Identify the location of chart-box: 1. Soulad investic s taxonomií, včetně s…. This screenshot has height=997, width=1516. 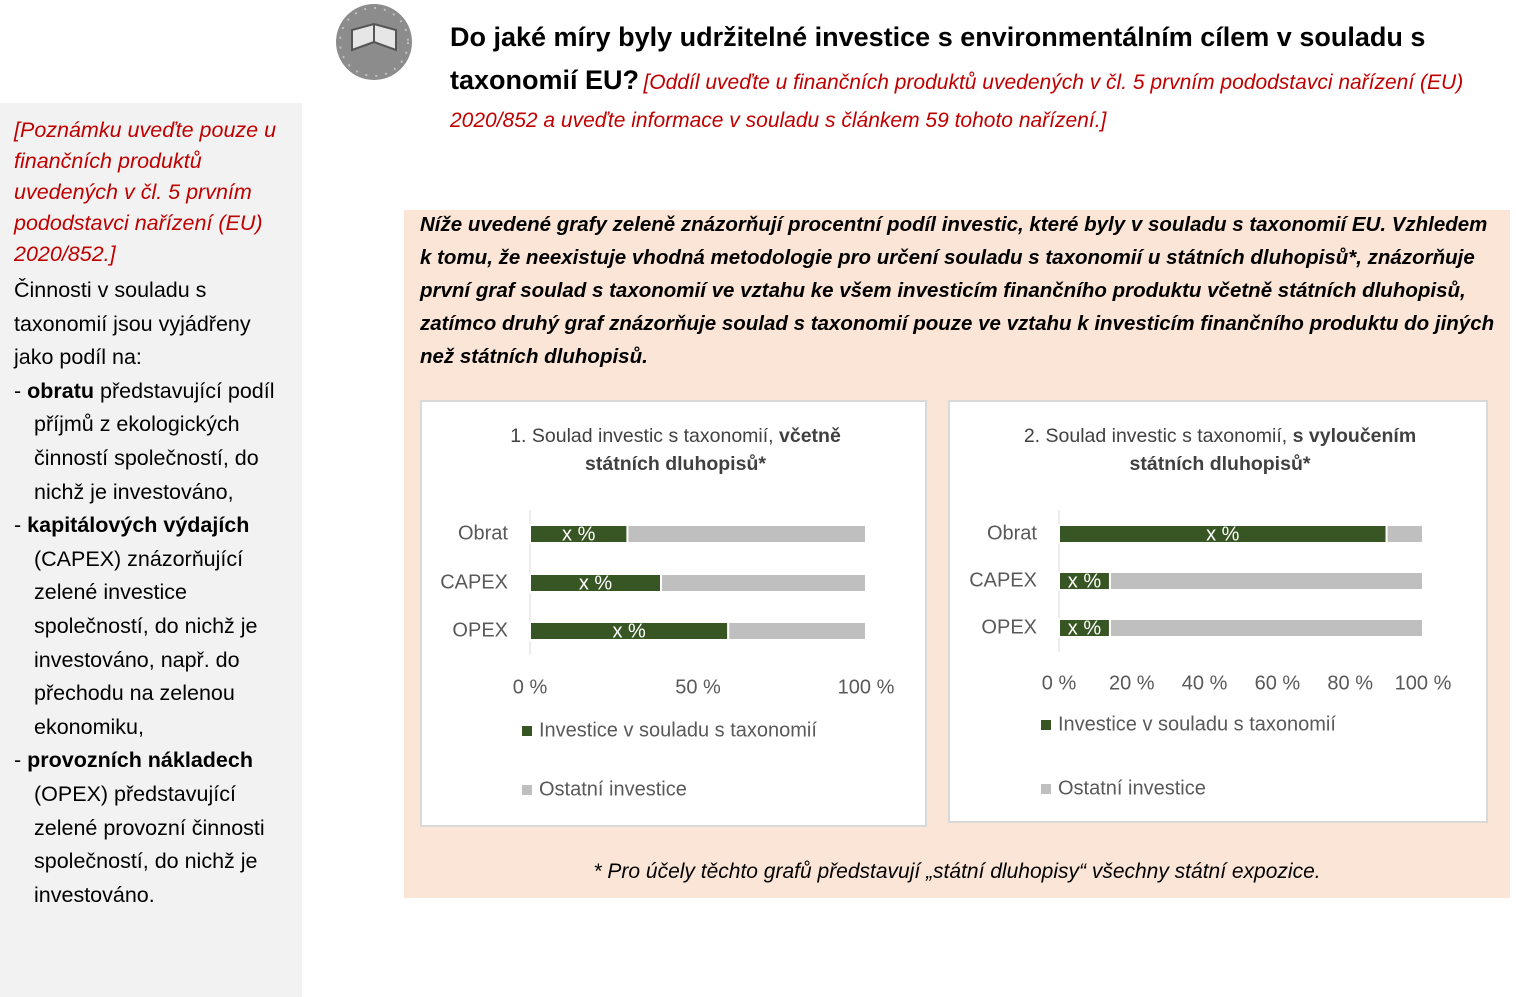
(673, 613).